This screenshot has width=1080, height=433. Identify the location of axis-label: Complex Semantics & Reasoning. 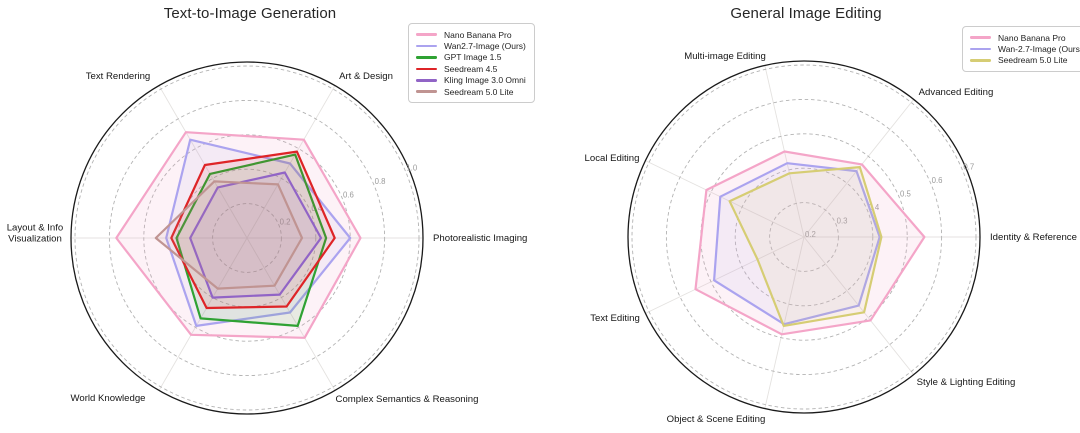
(407, 399).